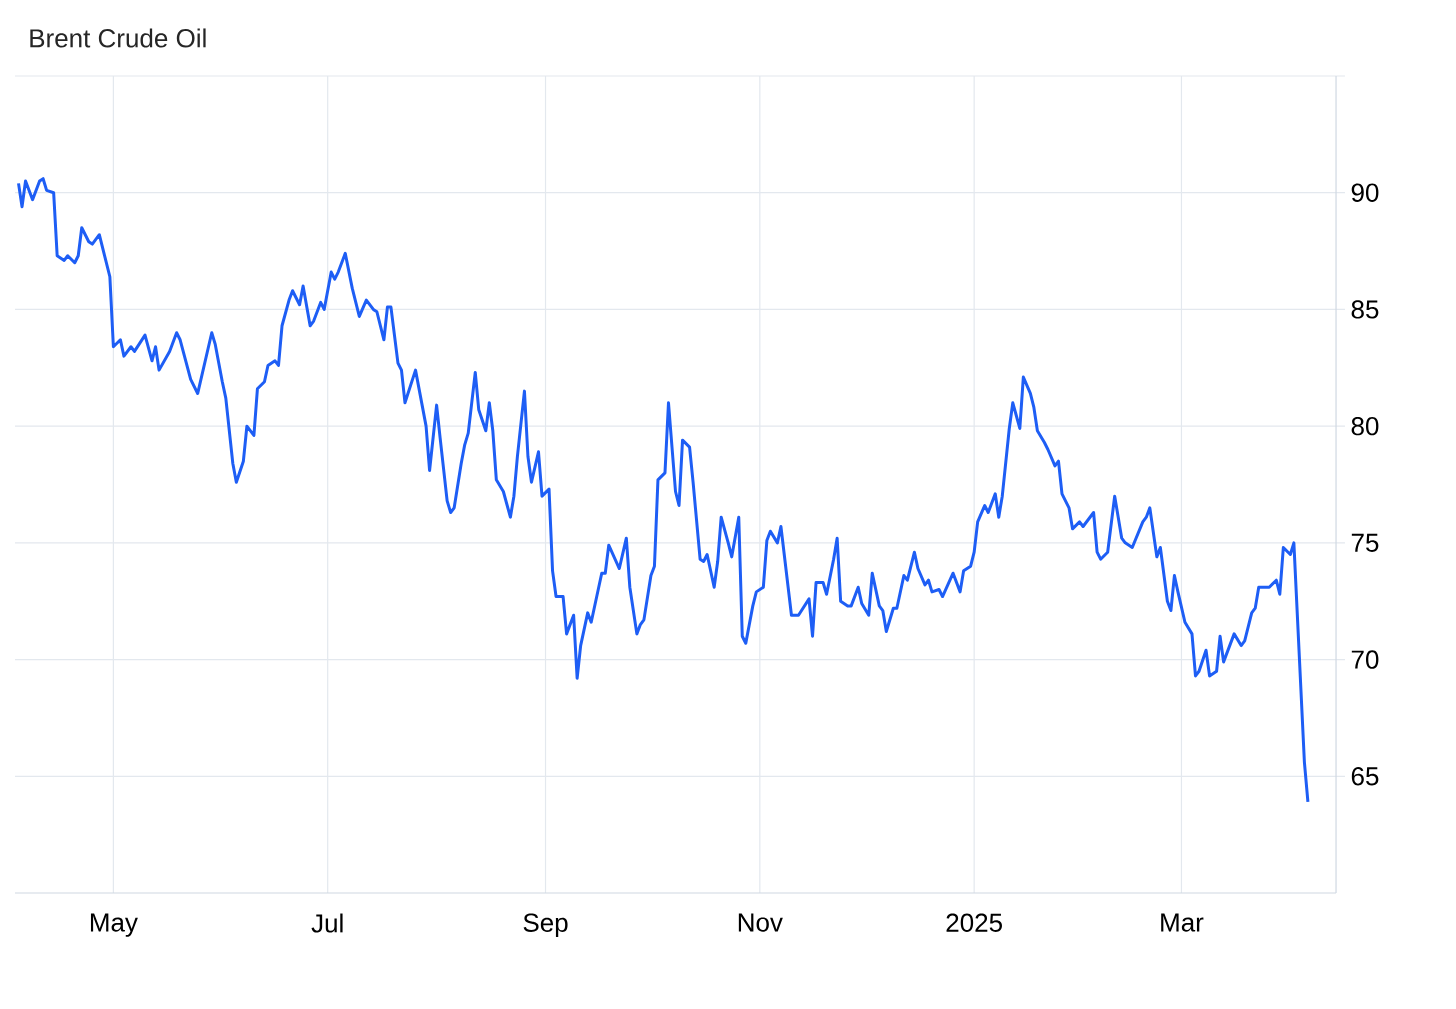 The image size is (1456, 1009). What do you see at coordinates (545, 925) in the screenshot?
I see `x-tick-label: Sep` at bounding box center [545, 925].